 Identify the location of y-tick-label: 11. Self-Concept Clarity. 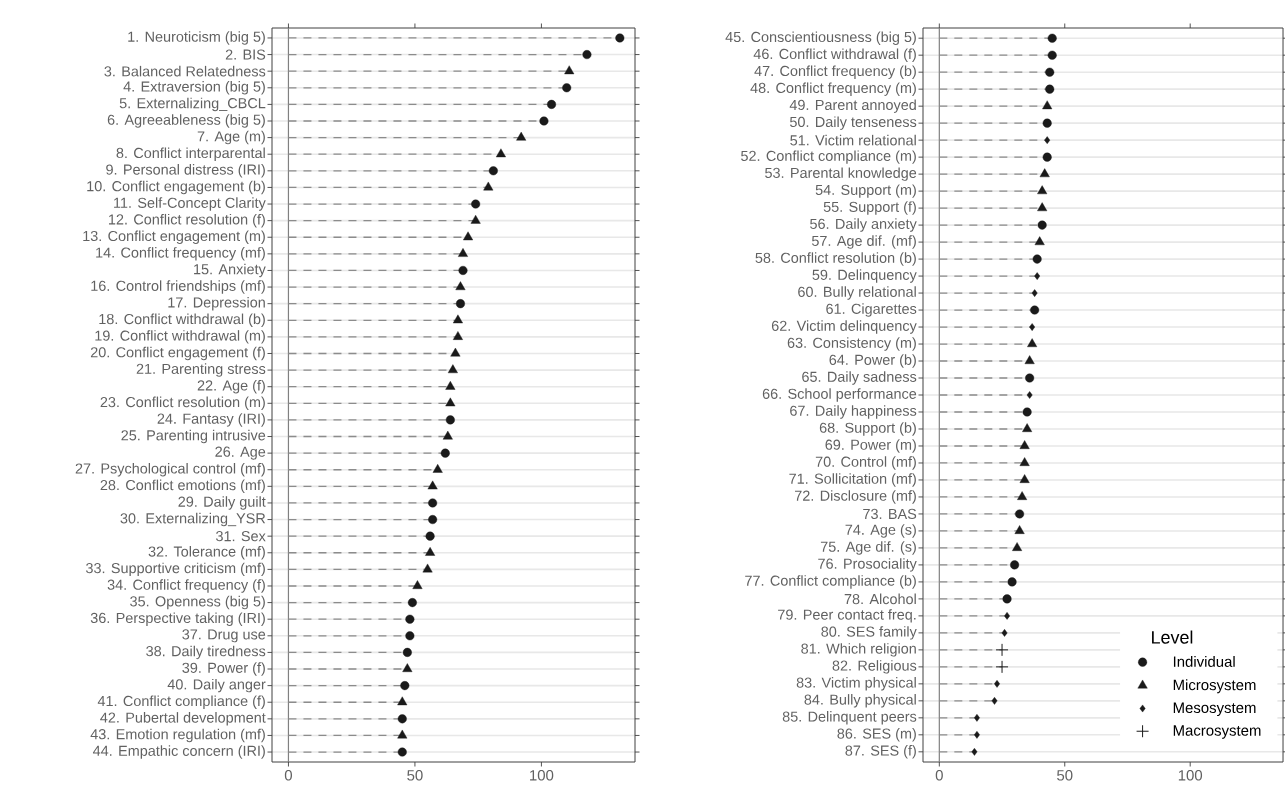
(190, 204).